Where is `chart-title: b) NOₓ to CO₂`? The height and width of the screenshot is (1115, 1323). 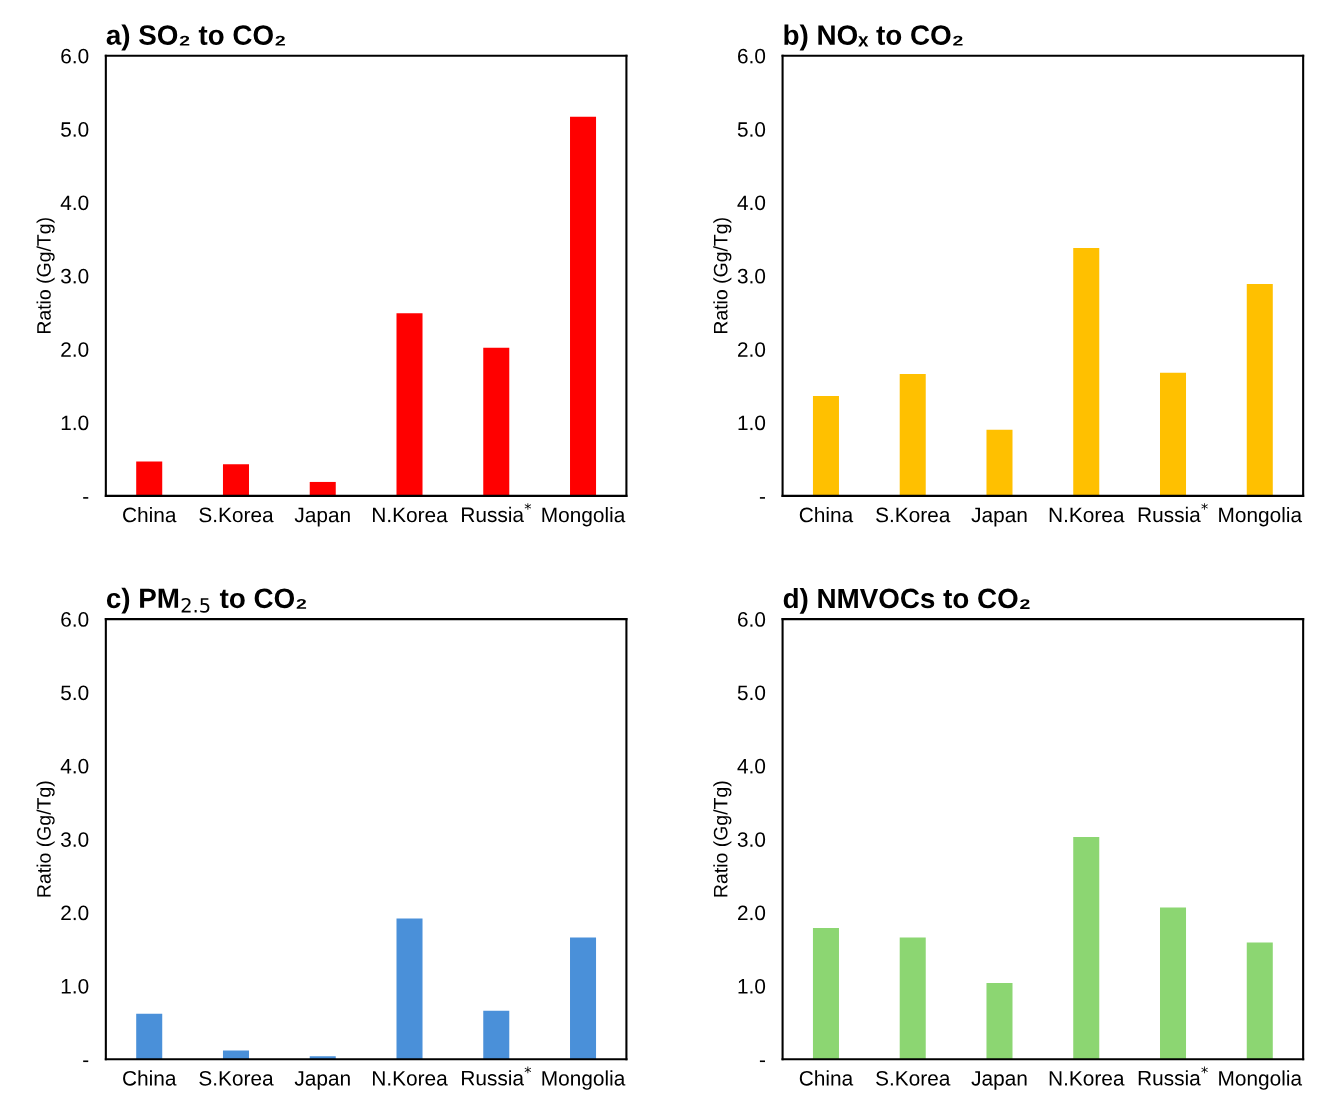 chart-title: b) NOₓ to CO₂ is located at coordinates (873, 37).